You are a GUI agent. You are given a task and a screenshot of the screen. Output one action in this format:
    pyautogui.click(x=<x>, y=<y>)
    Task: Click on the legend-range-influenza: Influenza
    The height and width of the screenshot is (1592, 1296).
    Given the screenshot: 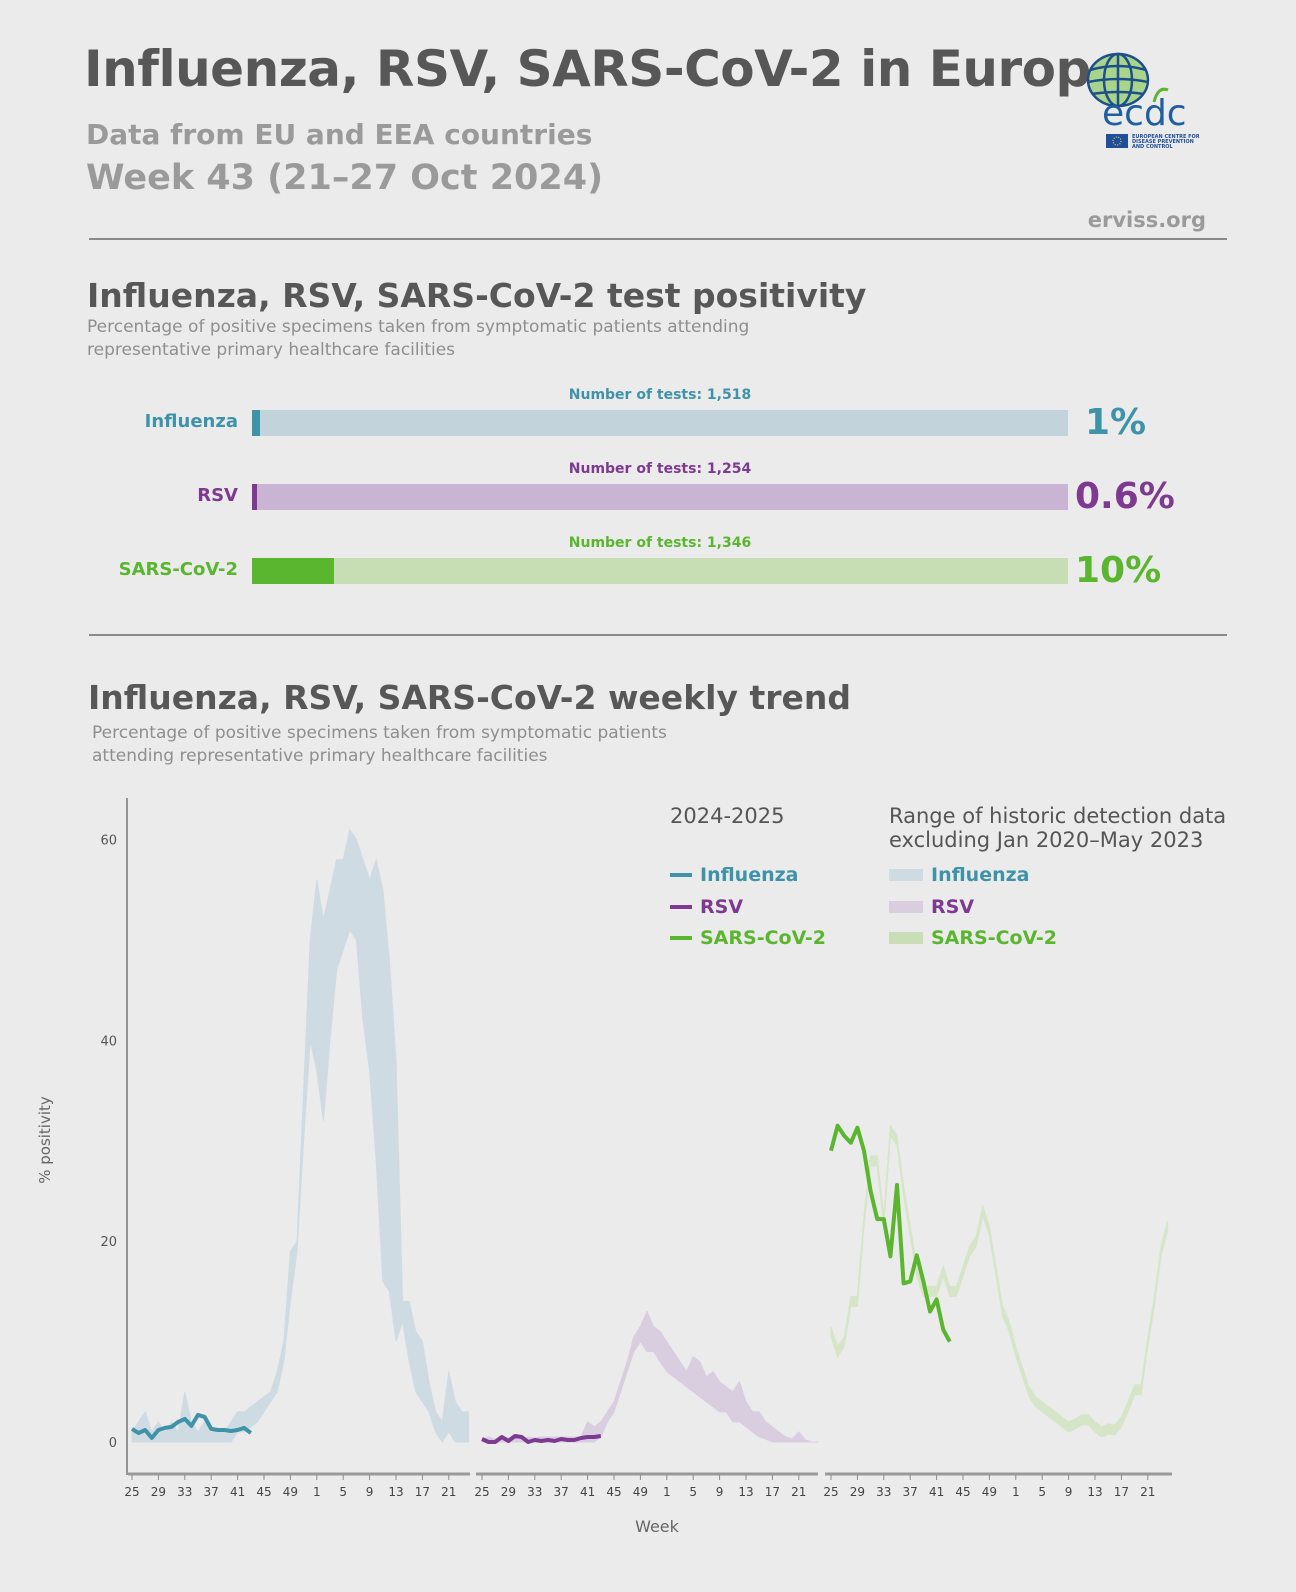 What is the action you would take?
    pyautogui.click(x=959, y=875)
    